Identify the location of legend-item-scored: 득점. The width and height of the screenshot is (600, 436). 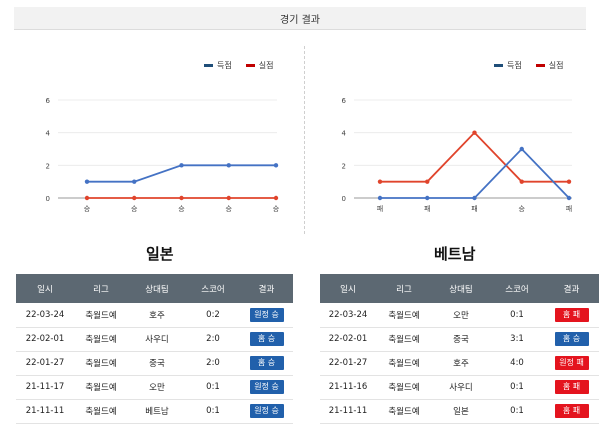
(508, 65).